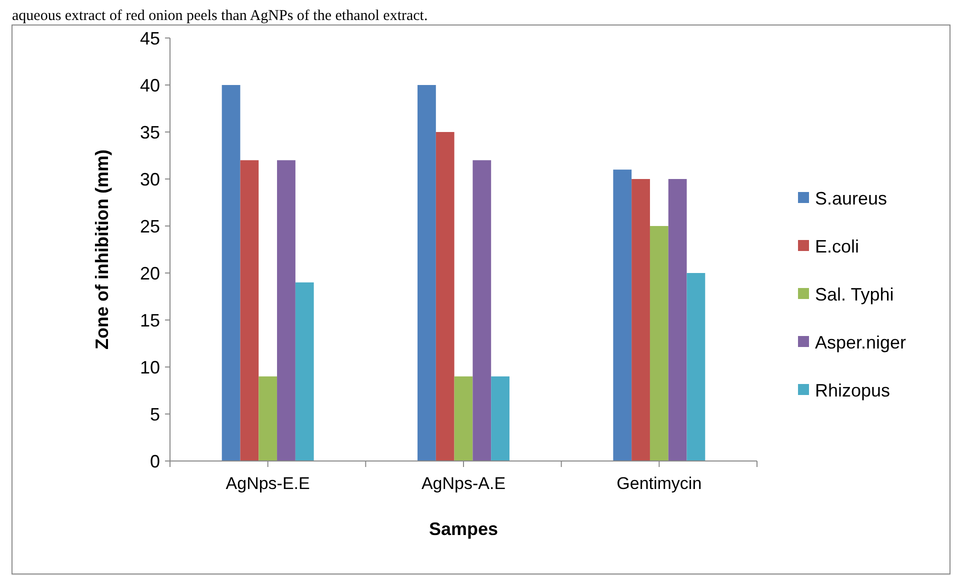  What do you see at coordinates (837, 246) in the screenshot?
I see `legend-label: E.coli` at bounding box center [837, 246].